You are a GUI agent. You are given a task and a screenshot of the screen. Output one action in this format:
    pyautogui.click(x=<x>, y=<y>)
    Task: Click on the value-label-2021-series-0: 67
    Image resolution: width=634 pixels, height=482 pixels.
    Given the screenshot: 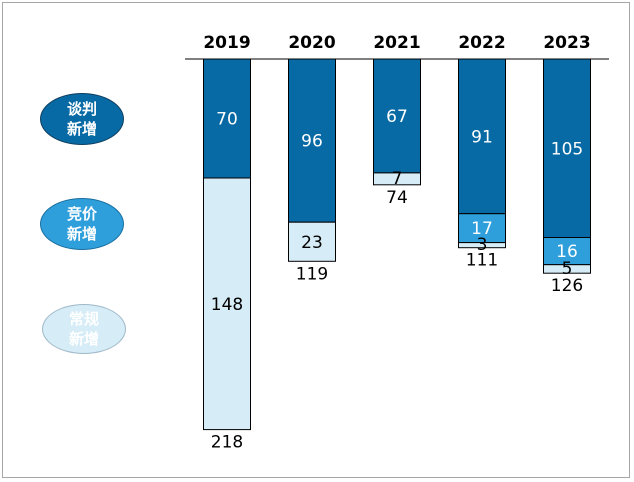 What is the action you would take?
    pyautogui.click(x=397, y=117)
    